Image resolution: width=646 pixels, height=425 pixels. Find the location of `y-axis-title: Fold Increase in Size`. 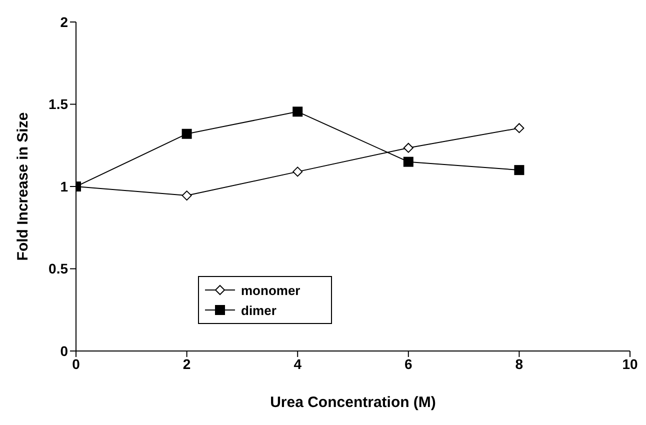

y-axis-title: Fold Increase in Size is located at coordinates (23, 186).